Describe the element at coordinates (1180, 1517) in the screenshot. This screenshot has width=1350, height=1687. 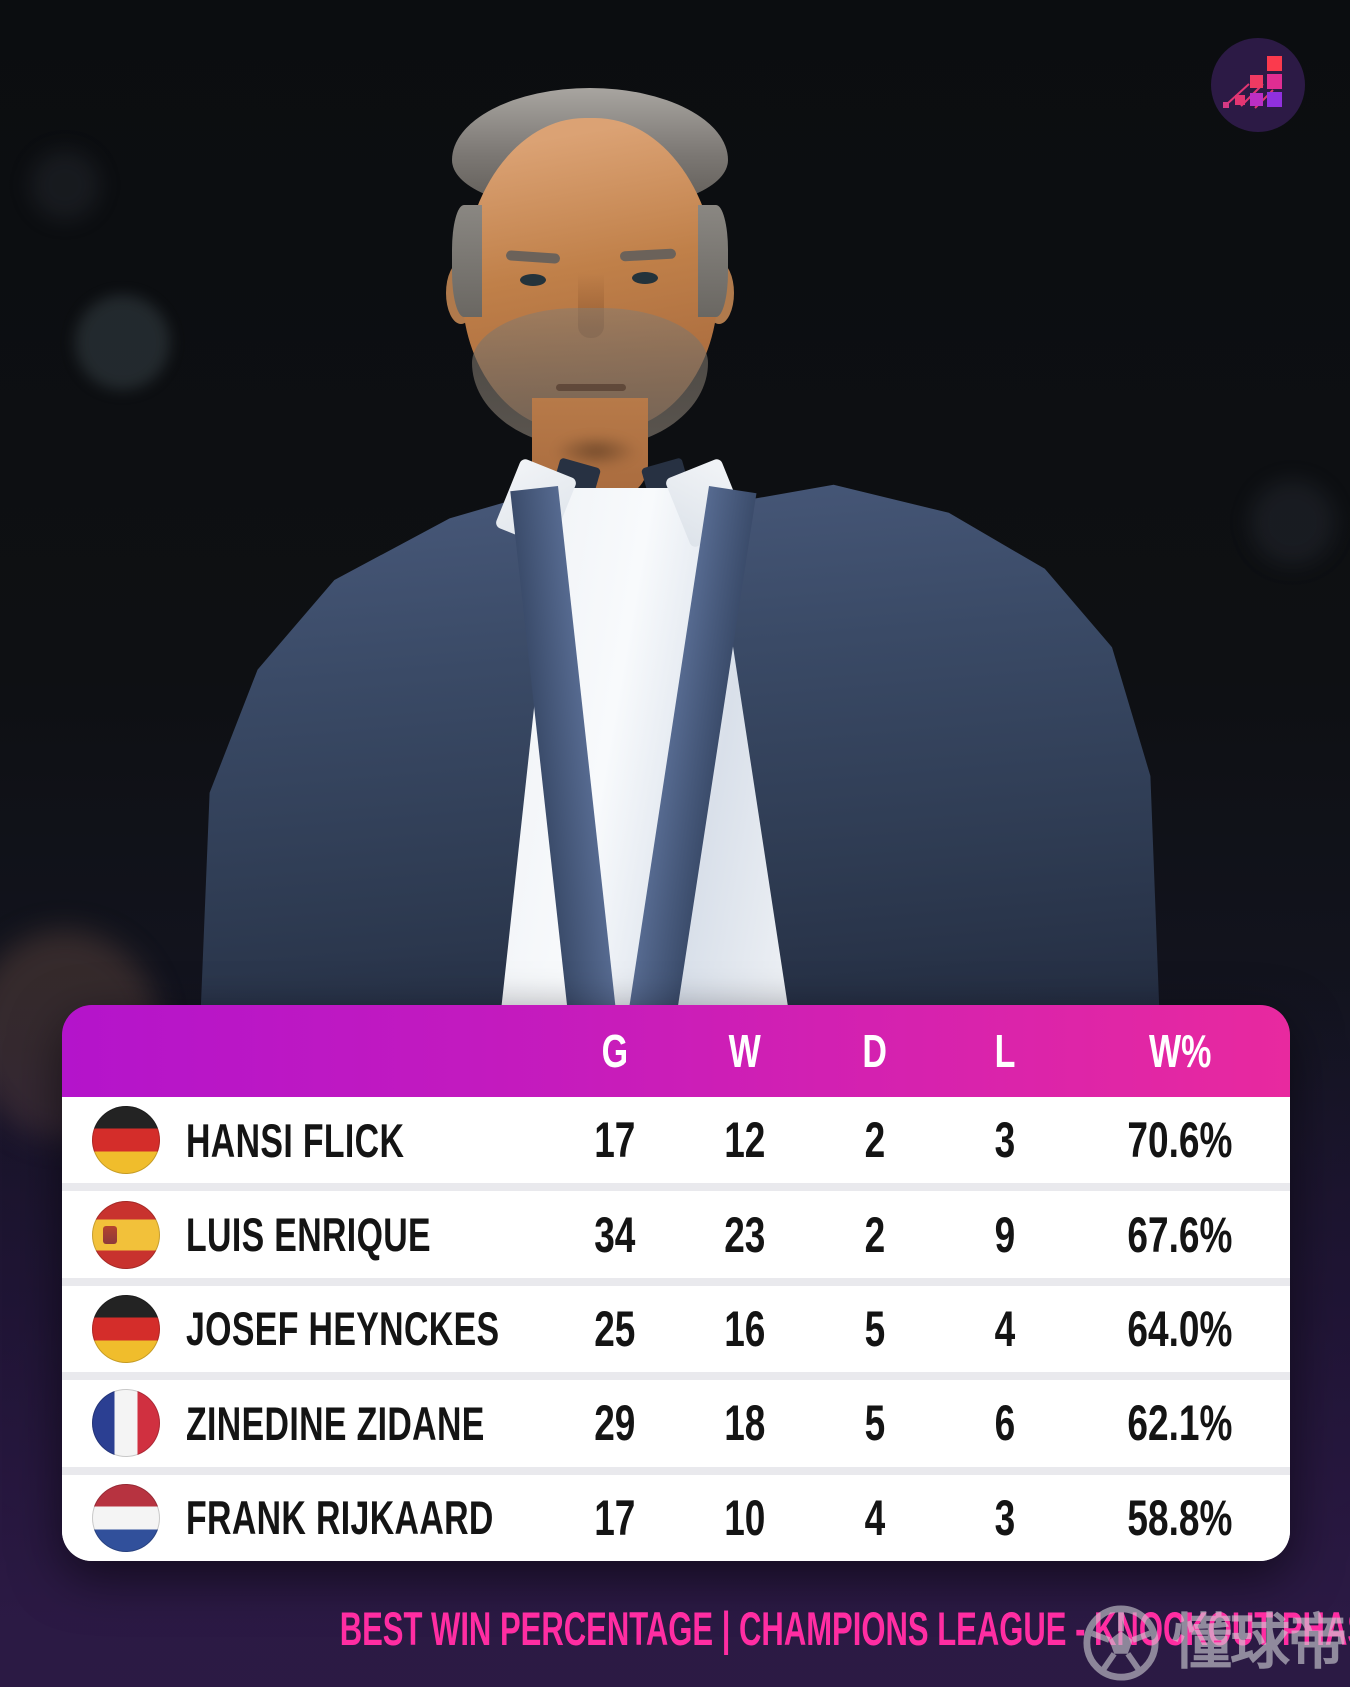
I see `win-pct-value: 58.8%` at that location.